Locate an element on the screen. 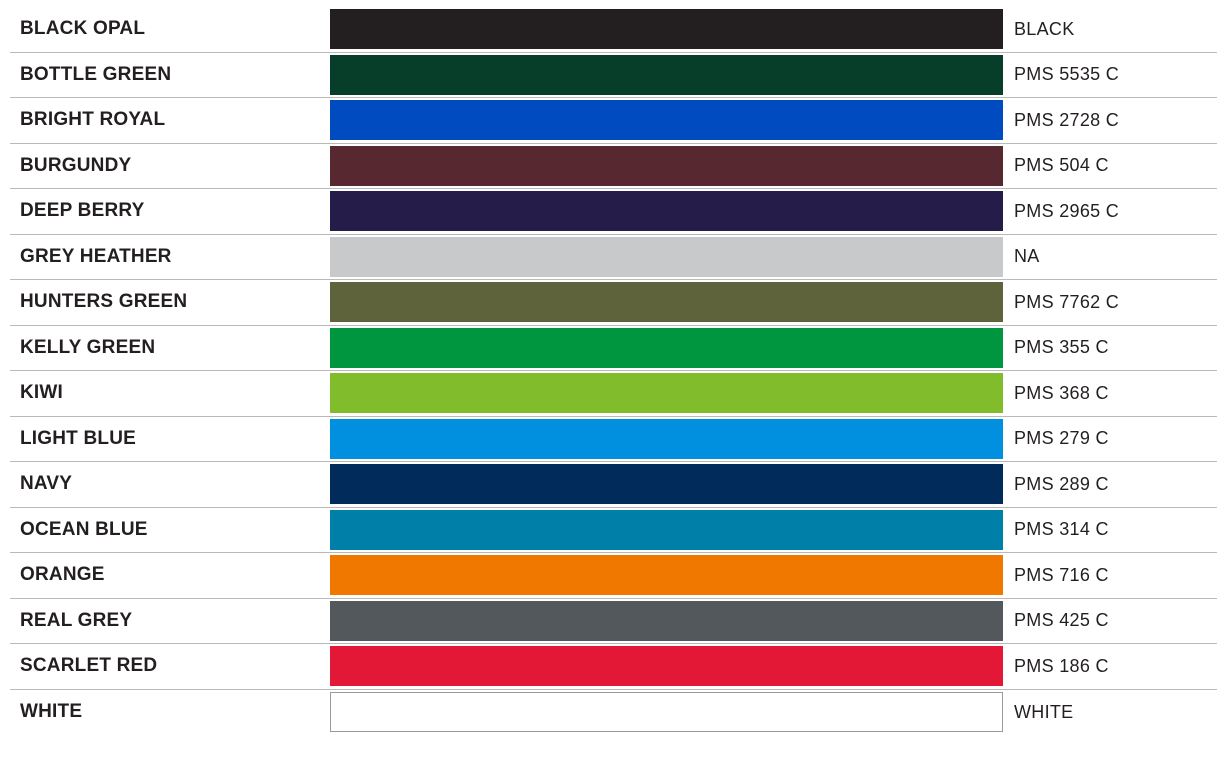 The image size is (1217, 762). pms-code: NA is located at coordinates (1027, 256).